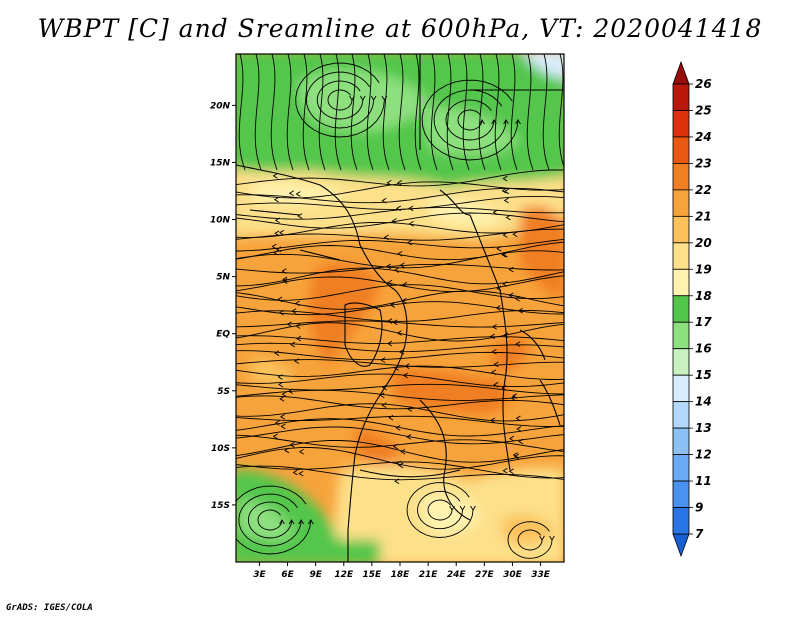  What do you see at coordinates (315, 575) in the screenshot?
I see `lon-tick-label: 9E` at bounding box center [315, 575].